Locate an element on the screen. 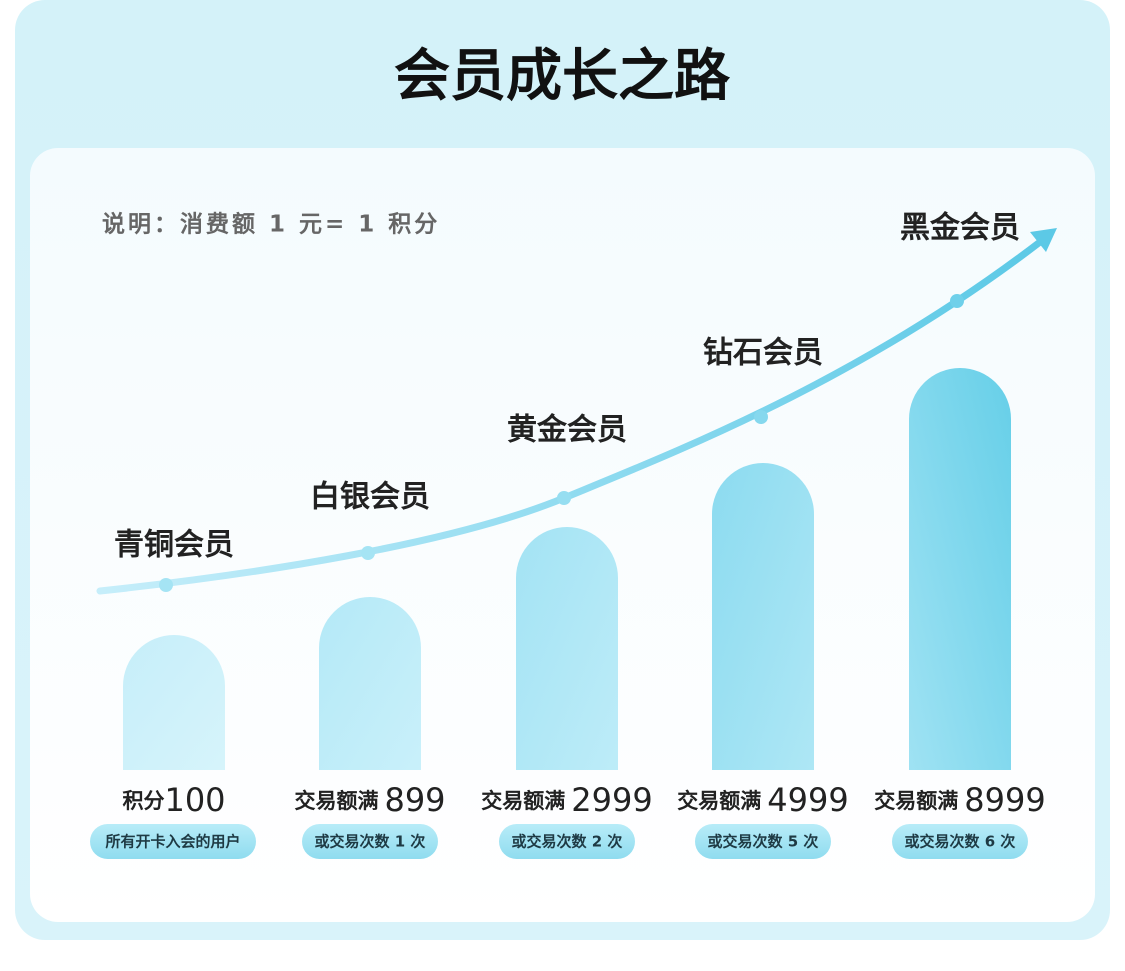 This screenshot has width=1125, height=971. badge-text: 或交易次数 1 次 is located at coordinates (370, 842).